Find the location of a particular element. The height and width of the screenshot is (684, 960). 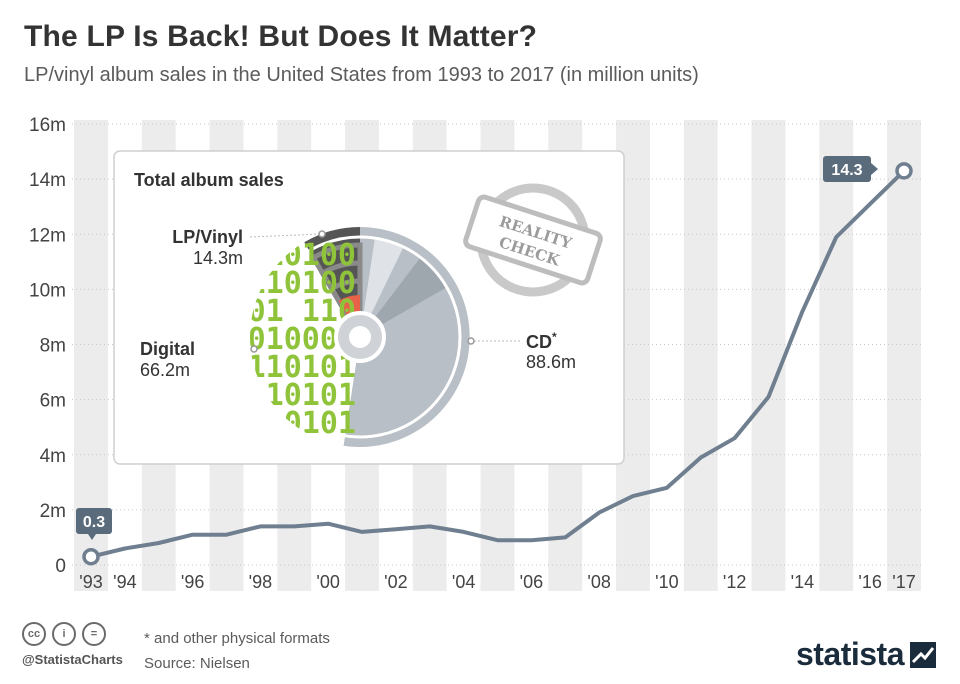

x-tick-label: '10 is located at coordinates (666, 582).